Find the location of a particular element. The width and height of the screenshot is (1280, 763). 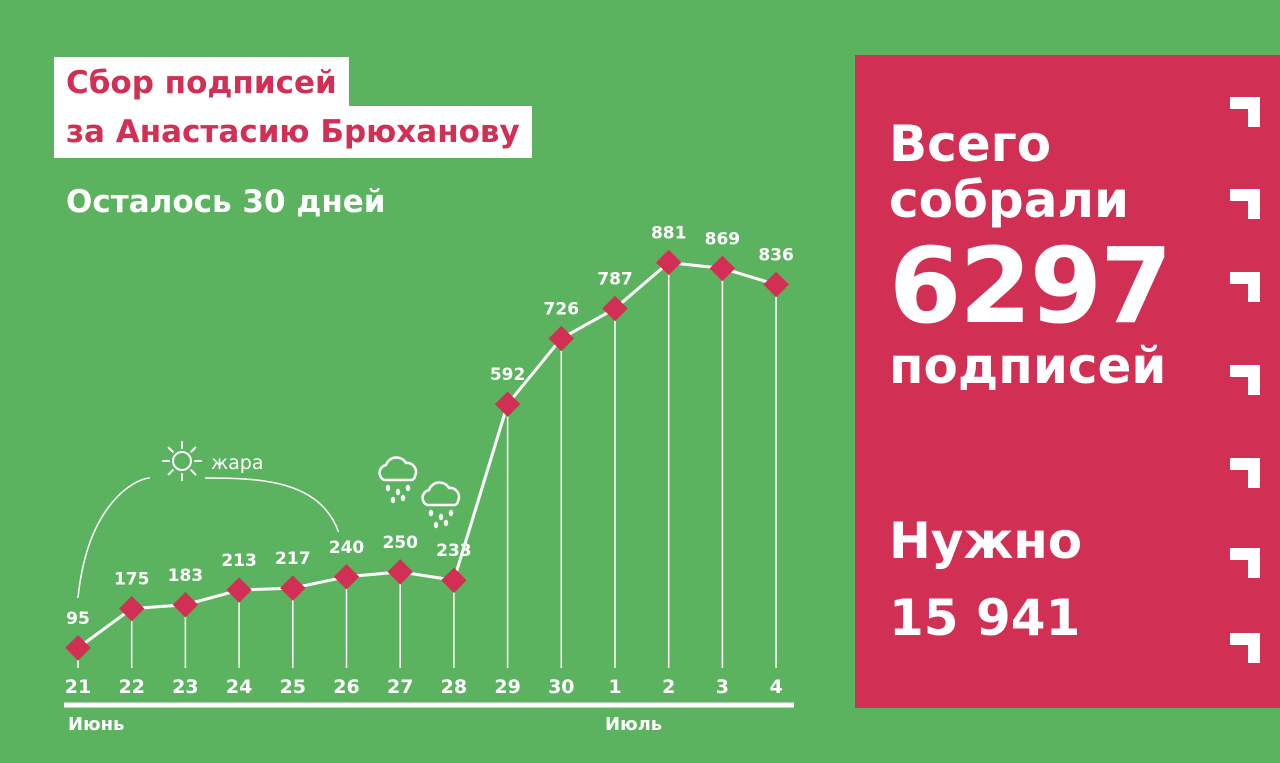

data-label: 881 is located at coordinates (669, 233).